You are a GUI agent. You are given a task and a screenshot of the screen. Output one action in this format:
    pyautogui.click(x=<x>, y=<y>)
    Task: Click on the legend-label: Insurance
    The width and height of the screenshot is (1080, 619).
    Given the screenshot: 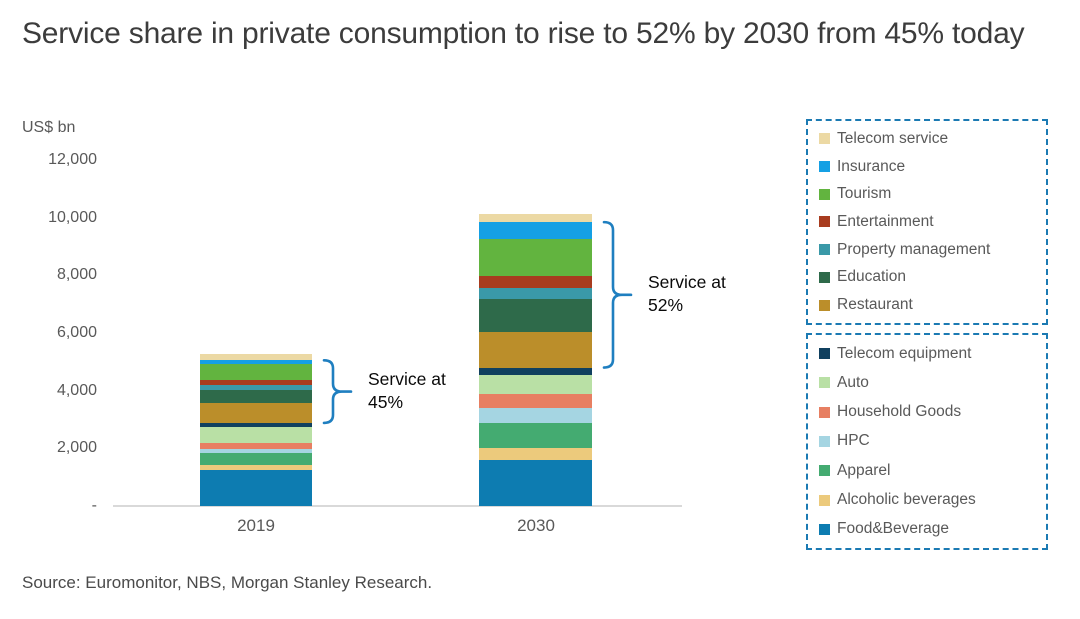 What is the action you would take?
    pyautogui.click(x=871, y=166)
    